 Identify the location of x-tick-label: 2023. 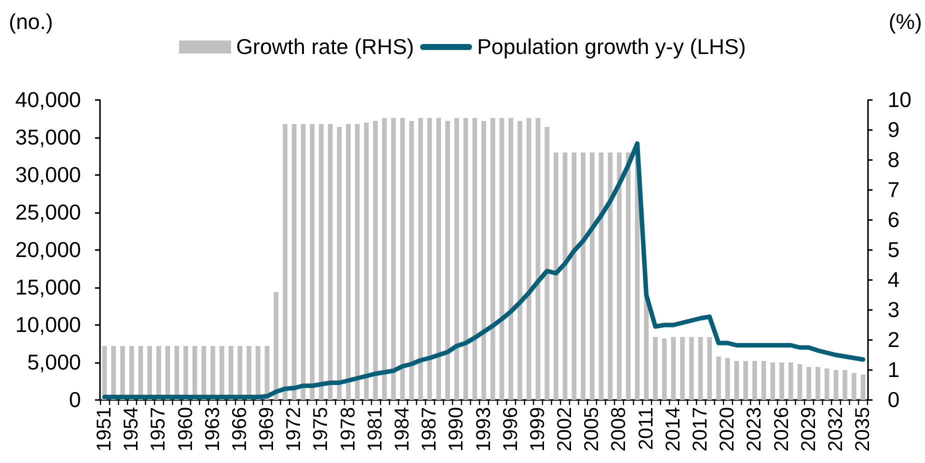
(755, 429).